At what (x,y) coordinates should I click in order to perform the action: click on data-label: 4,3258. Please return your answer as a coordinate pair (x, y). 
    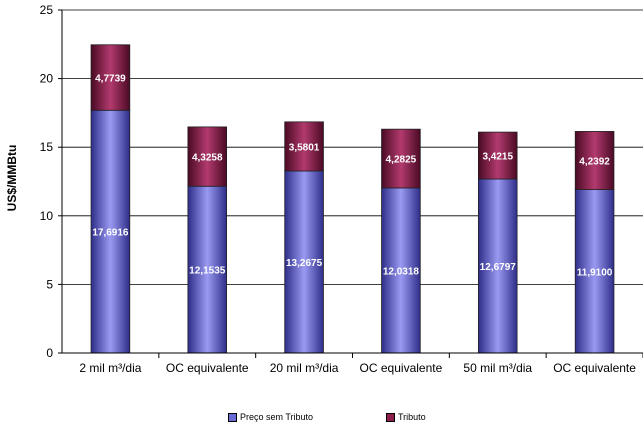
    Looking at the image, I should click on (207, 158).